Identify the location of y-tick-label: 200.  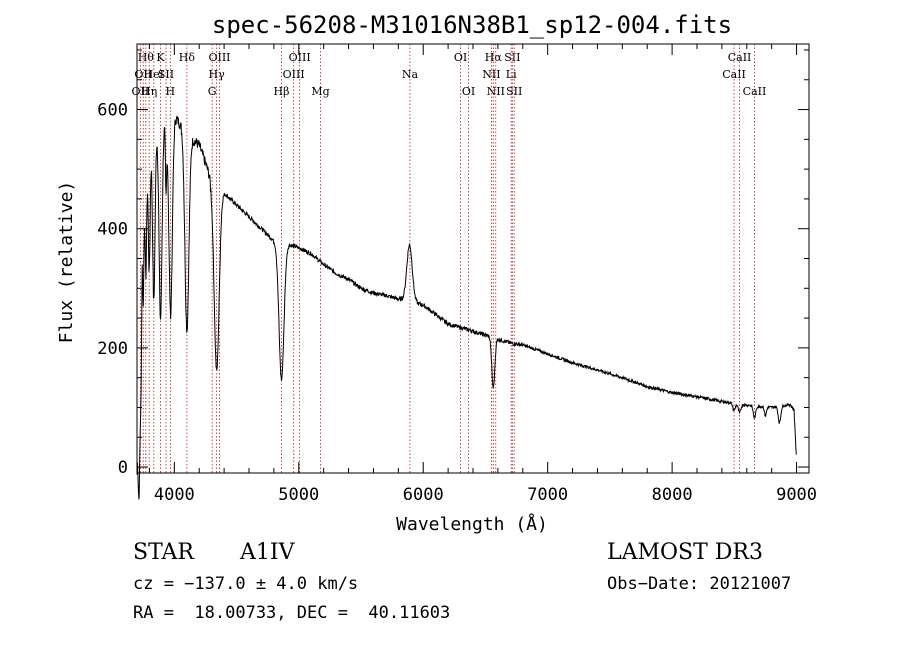
(112, 349).